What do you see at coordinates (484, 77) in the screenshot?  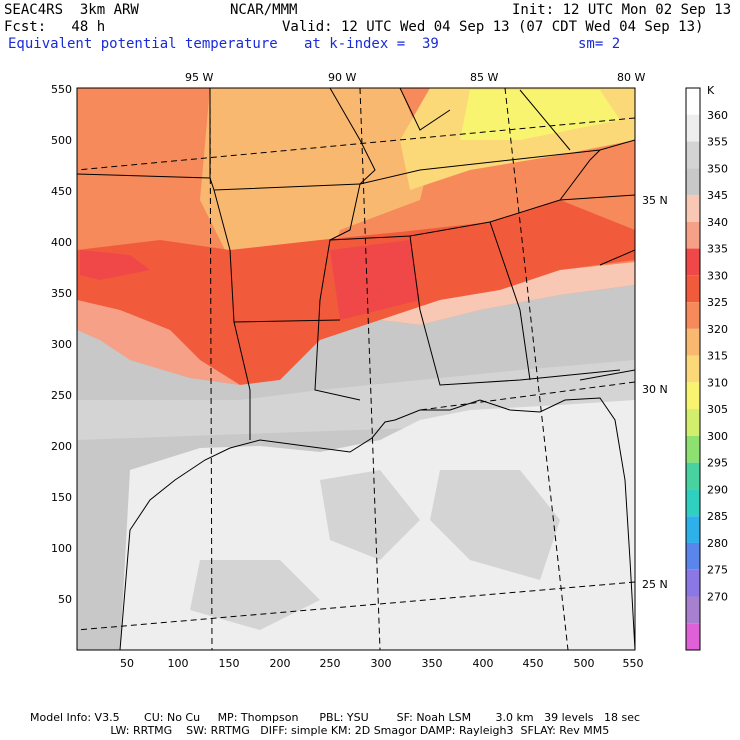 I see `lon-label: 85 W` at bounding box center [484, 77].